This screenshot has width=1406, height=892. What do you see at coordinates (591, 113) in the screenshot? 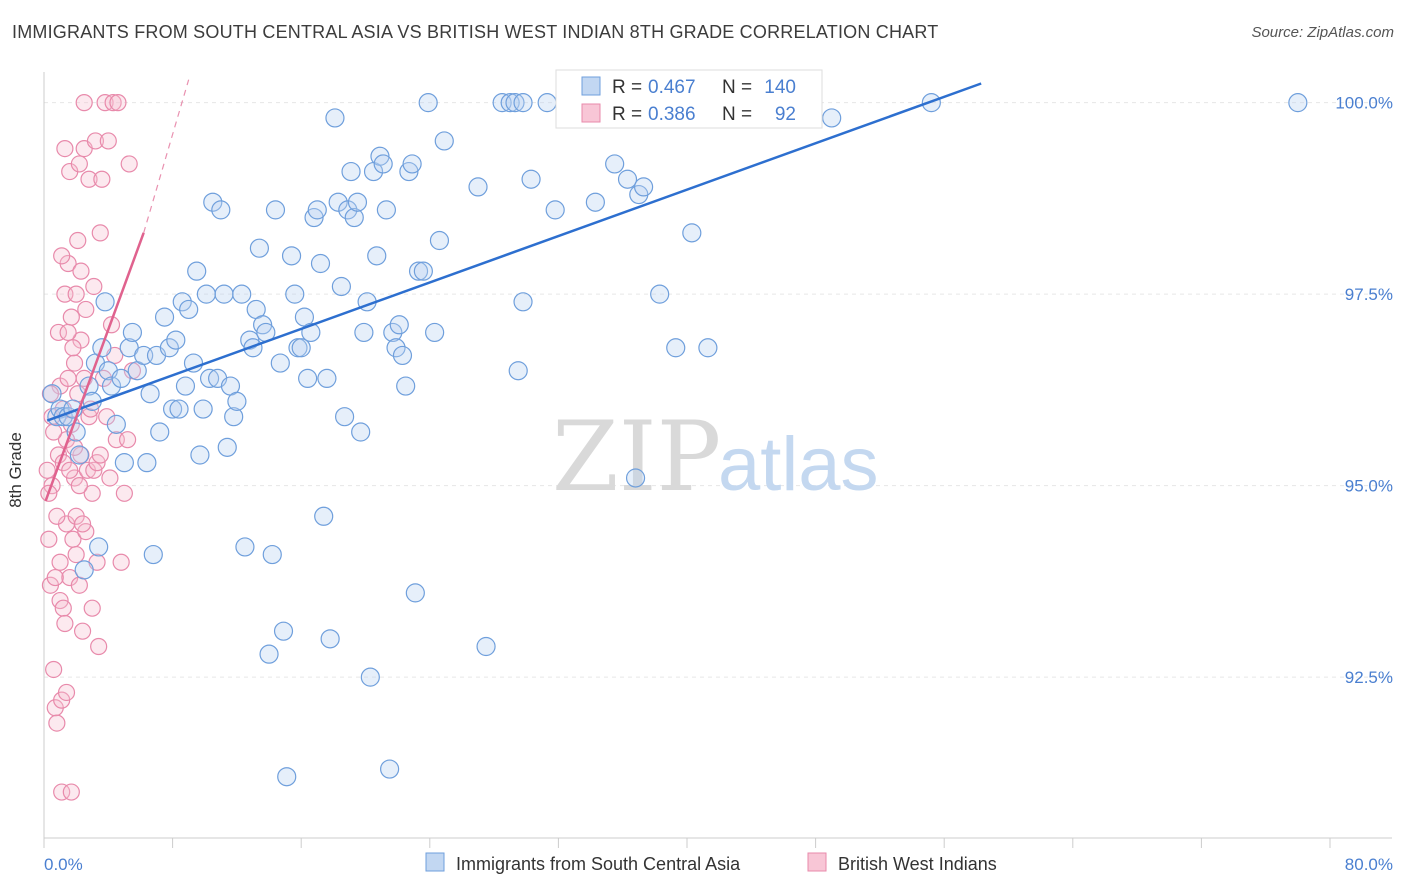
I see `stats-swatch-pink` at bounding box center [591, 113].